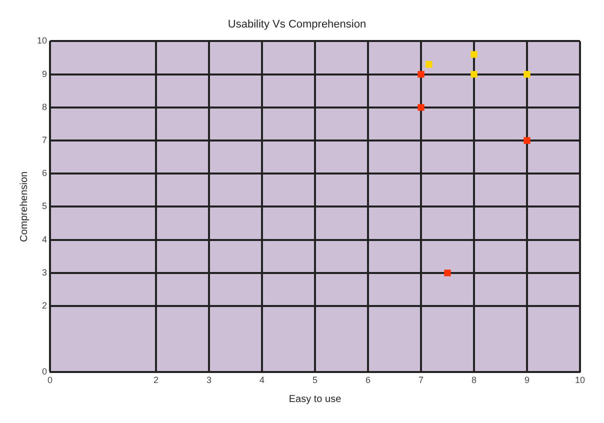  What do you see at coordinates (315, 380) in the screenshot?
I see `x-tick-label: 5` at bounding box center [315, 380].